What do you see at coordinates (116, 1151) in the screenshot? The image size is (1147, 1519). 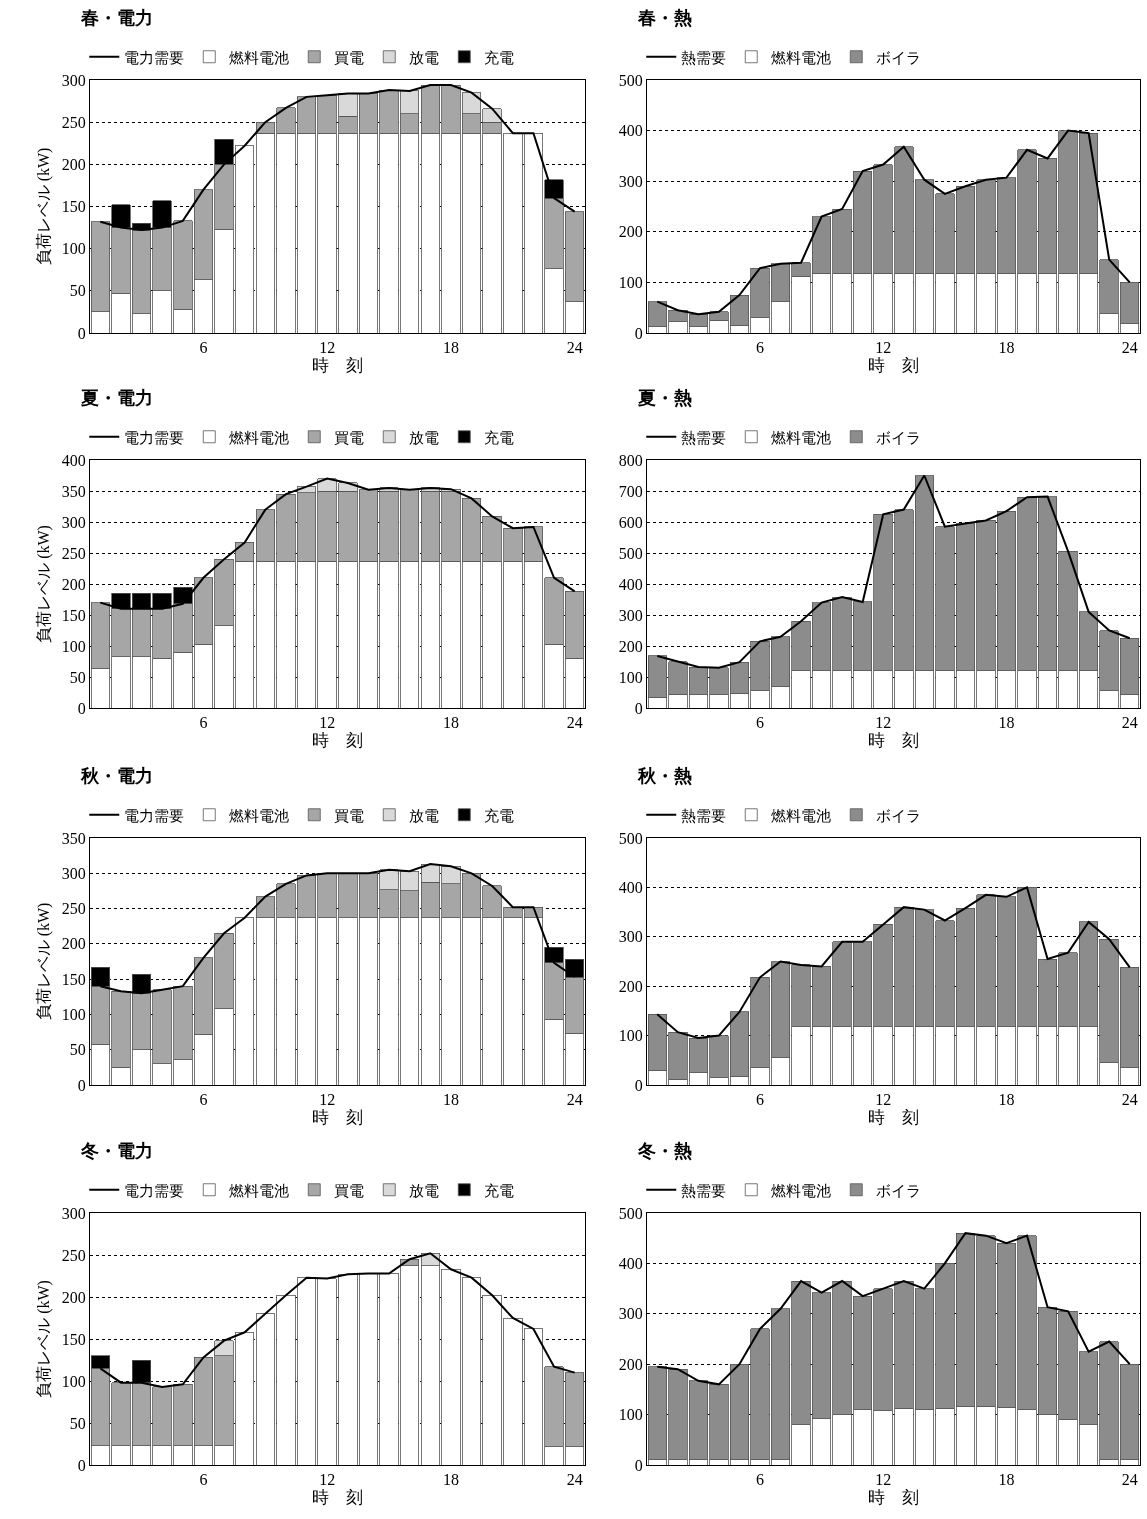 I see `chart-title: 冬・電力` at bounding box center [116, 1151].